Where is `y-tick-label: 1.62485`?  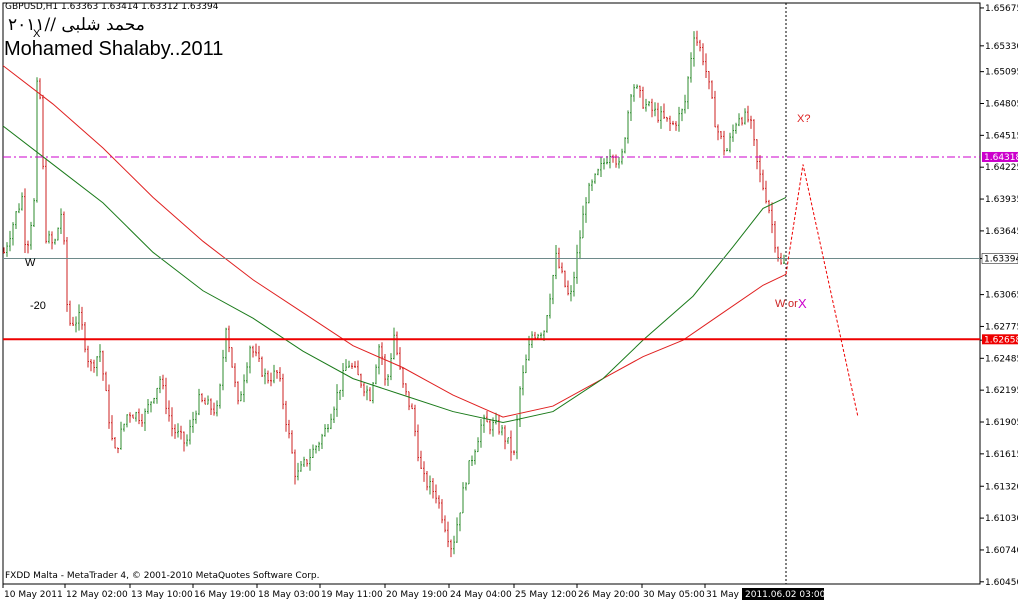 y-tick-label: 1.62485 is located at coordinates (1001, 359).